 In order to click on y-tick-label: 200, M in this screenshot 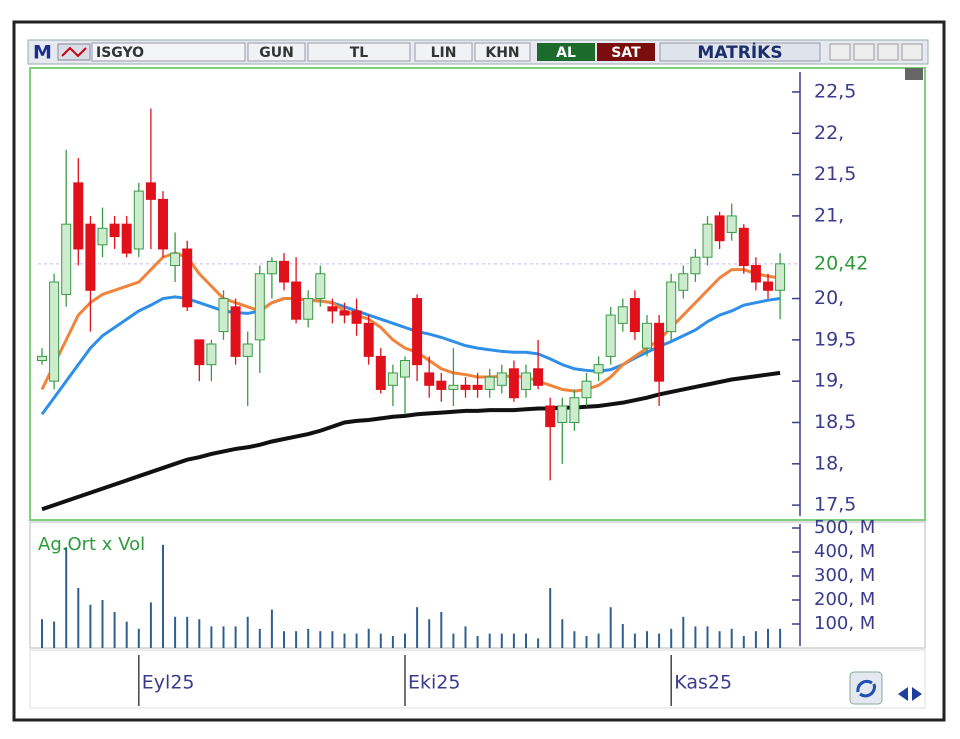, I will do `click(844, 599)`.